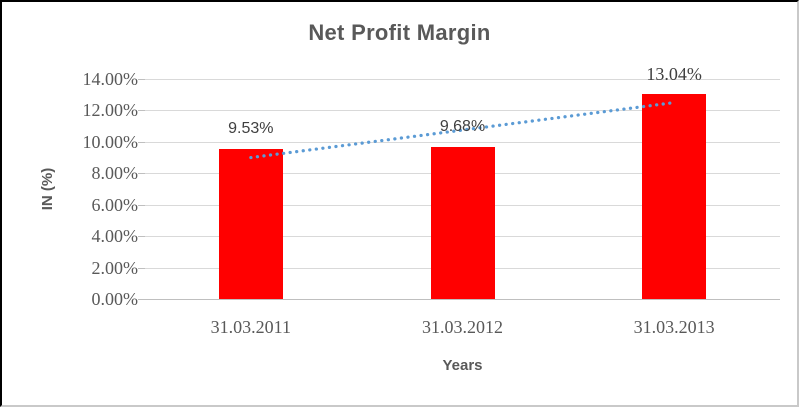  I want to click on x-axis-line, so click(462, 299).